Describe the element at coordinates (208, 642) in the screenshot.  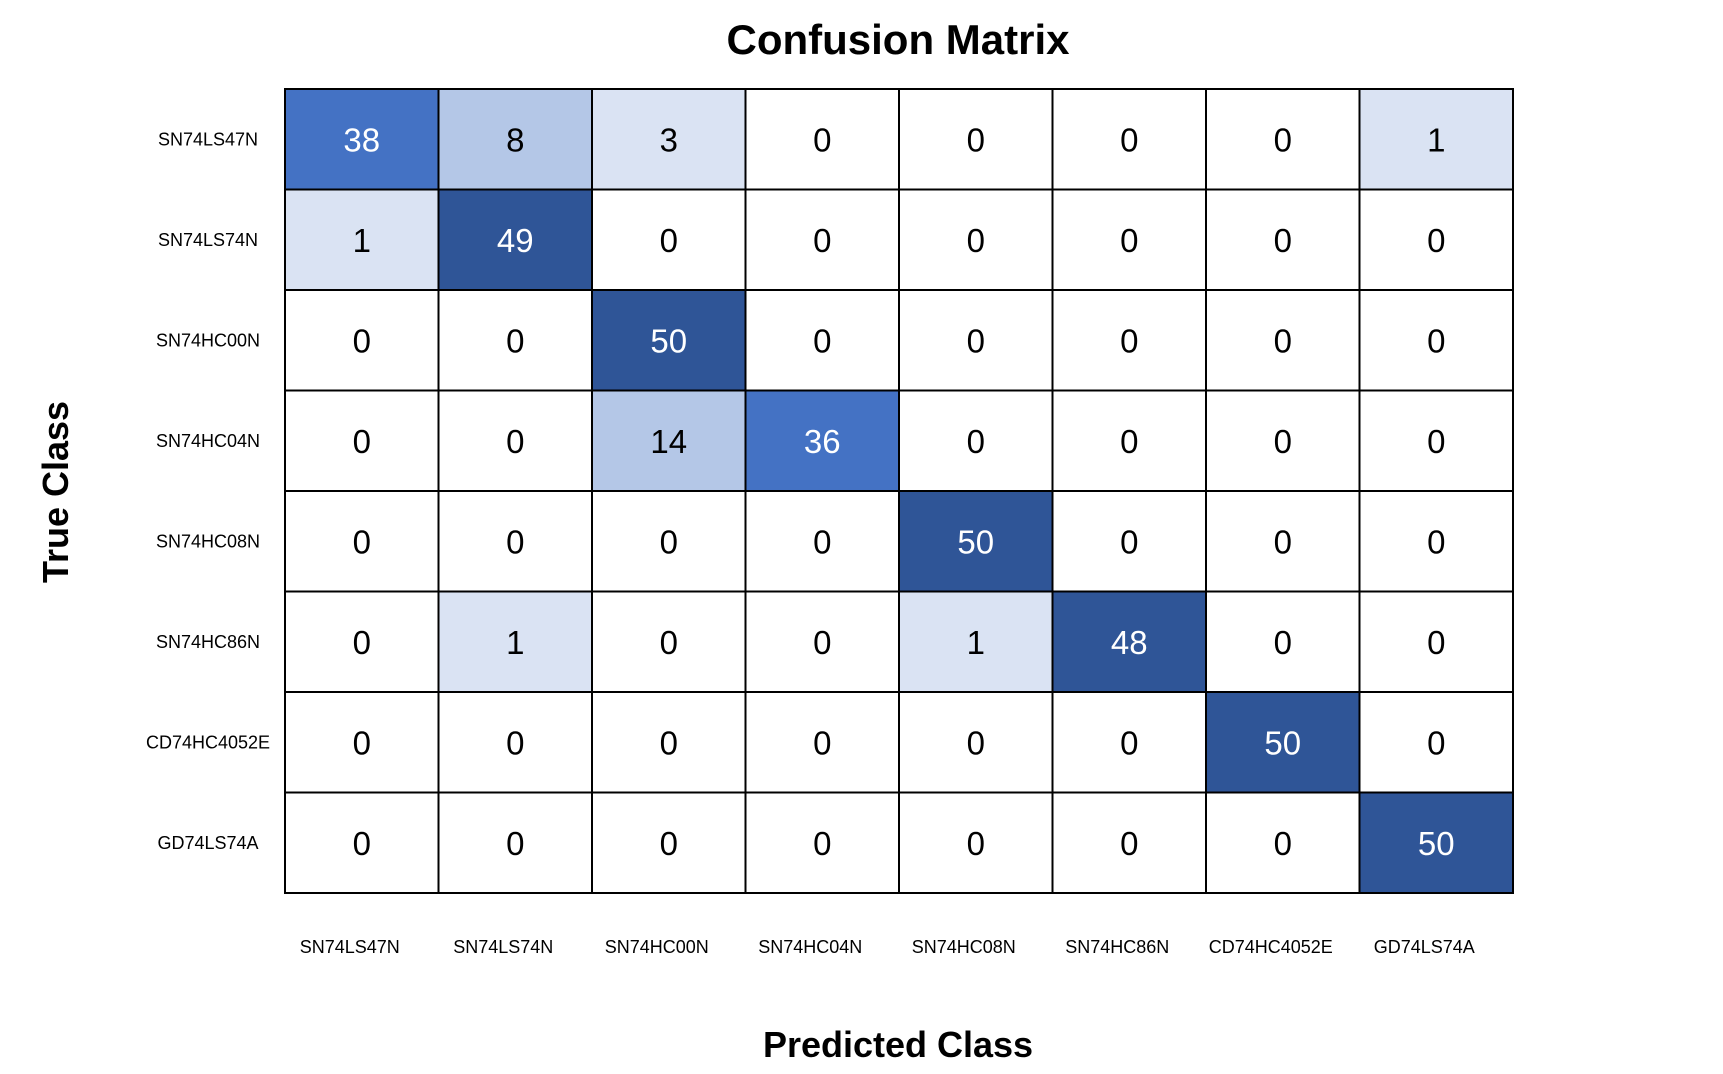
I see `y-tick-label: SN74HC86N` at that location.